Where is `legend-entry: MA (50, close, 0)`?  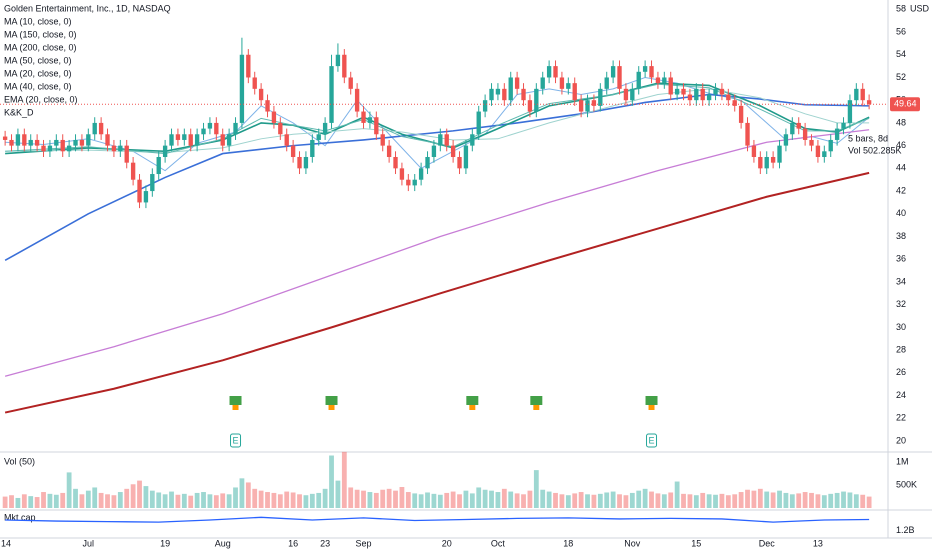 legend-entry: MA (50, close, 0) is located at coordinates (38, 60).